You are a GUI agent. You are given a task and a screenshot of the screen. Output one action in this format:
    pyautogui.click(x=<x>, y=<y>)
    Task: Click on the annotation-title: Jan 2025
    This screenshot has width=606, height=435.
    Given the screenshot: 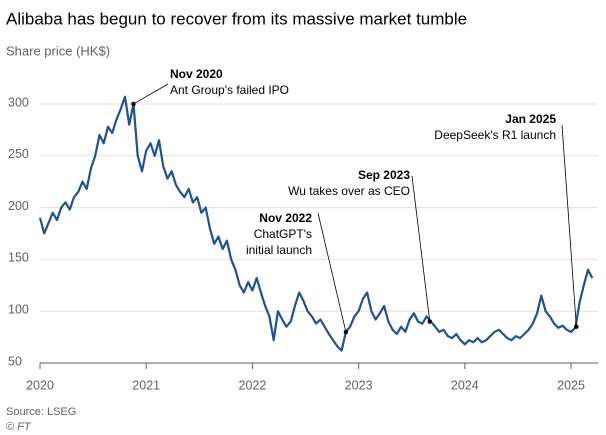 What is the action you would take?
    pyautogui.click(x=530, y=119)
    